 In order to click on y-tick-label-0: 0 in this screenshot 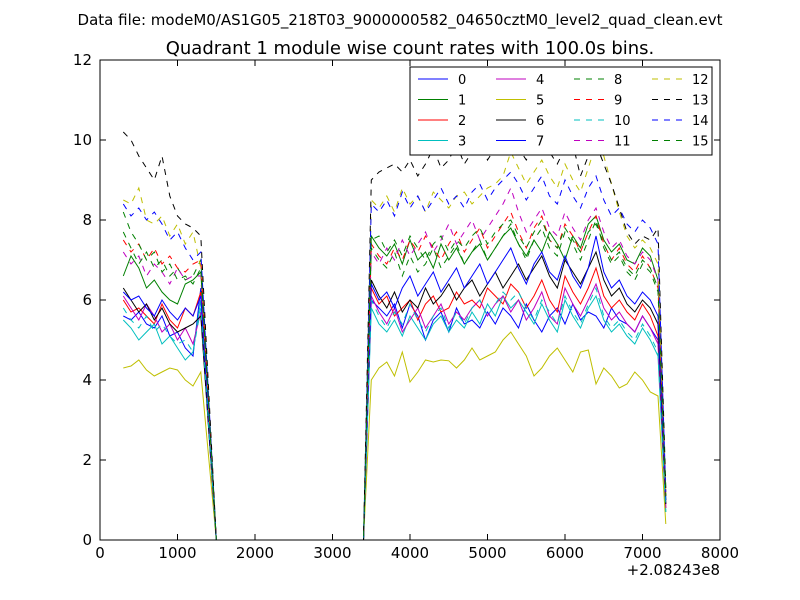, I will do `click(87, 540)`.